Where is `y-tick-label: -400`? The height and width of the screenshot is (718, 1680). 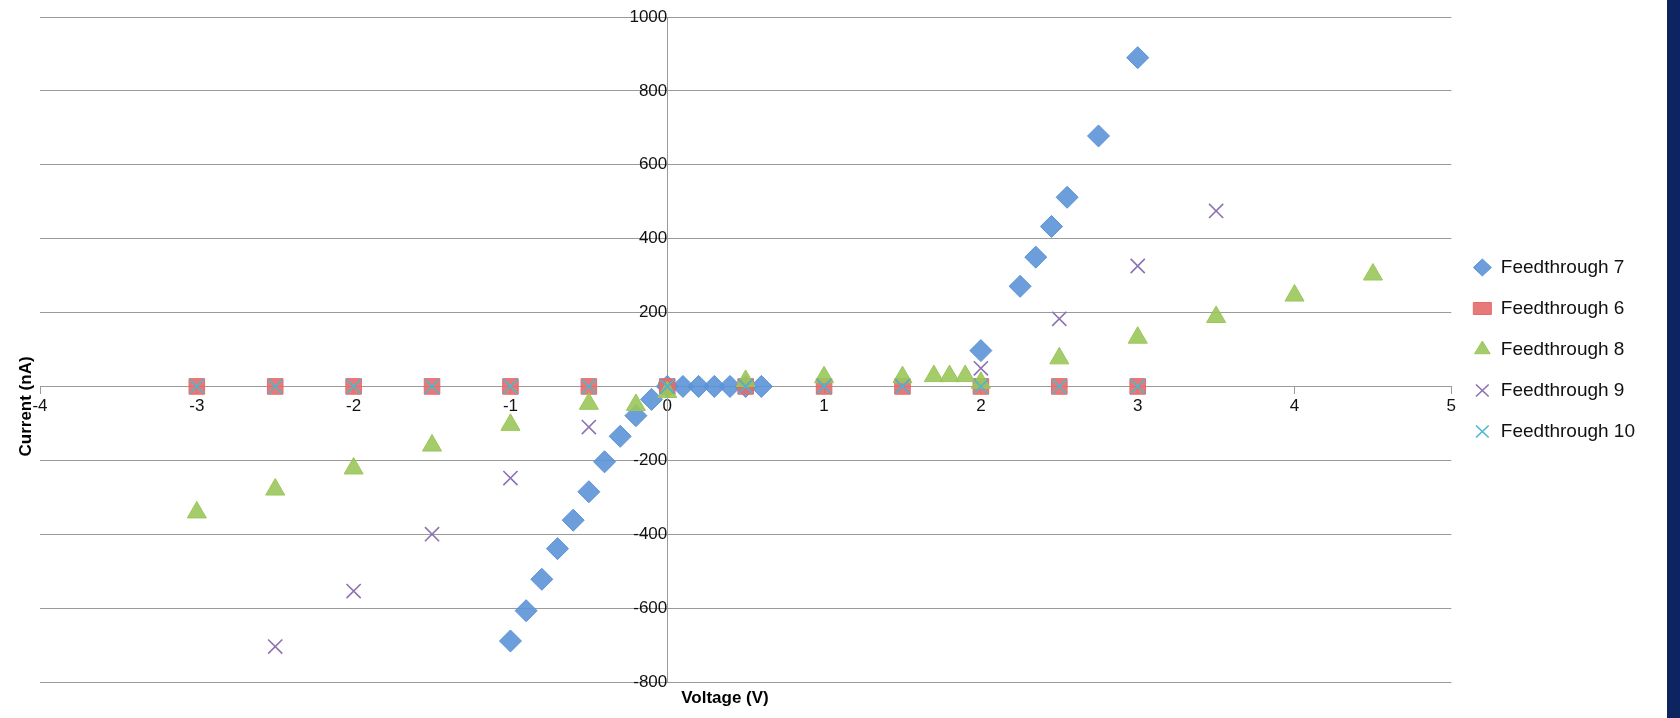
y-tick-label: -400 is located at coordinates (650, 533).